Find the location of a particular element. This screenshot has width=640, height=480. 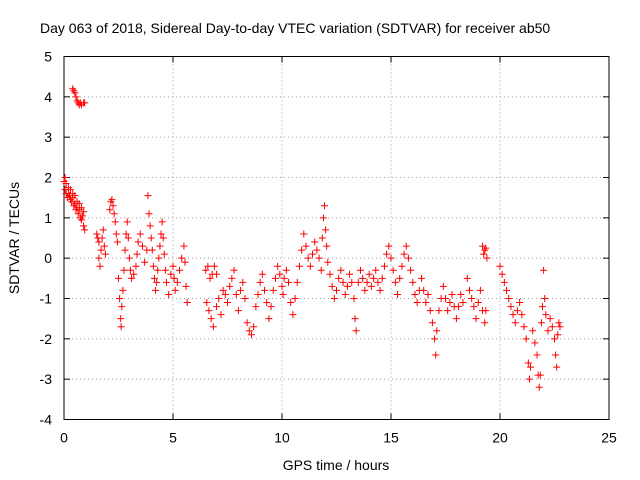

y-tick-label: 0 is located at coordinates (48, 258).